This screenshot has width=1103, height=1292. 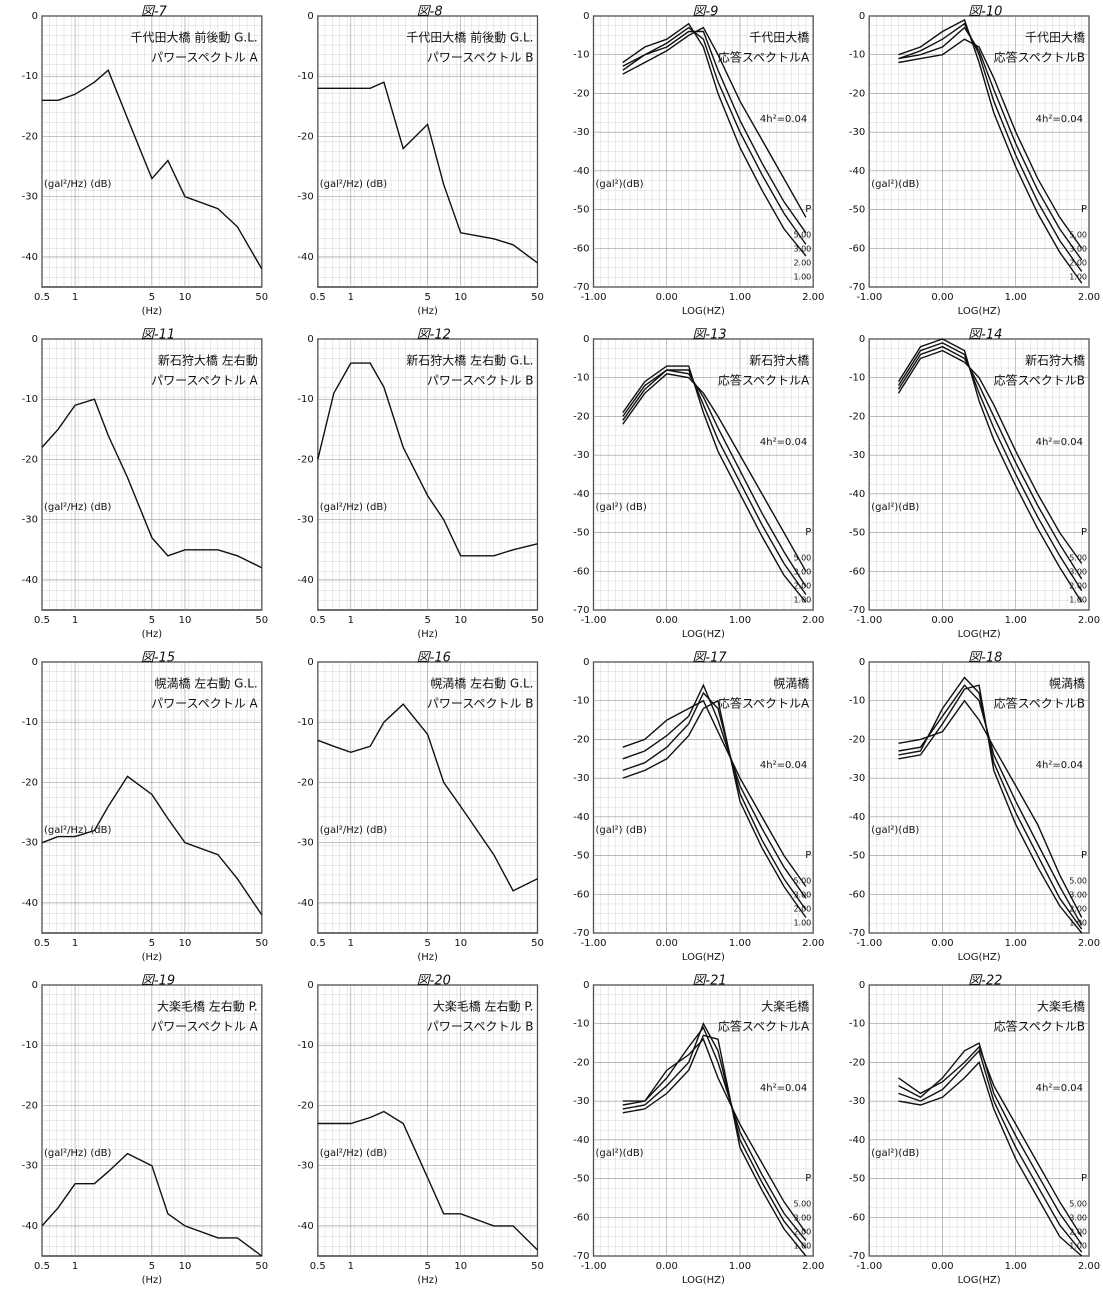 What do you see at coordinates (764, 57) in the screenshot?
I see `chart-caption: 応答スペクトルA` at bounding box center [764, 57].